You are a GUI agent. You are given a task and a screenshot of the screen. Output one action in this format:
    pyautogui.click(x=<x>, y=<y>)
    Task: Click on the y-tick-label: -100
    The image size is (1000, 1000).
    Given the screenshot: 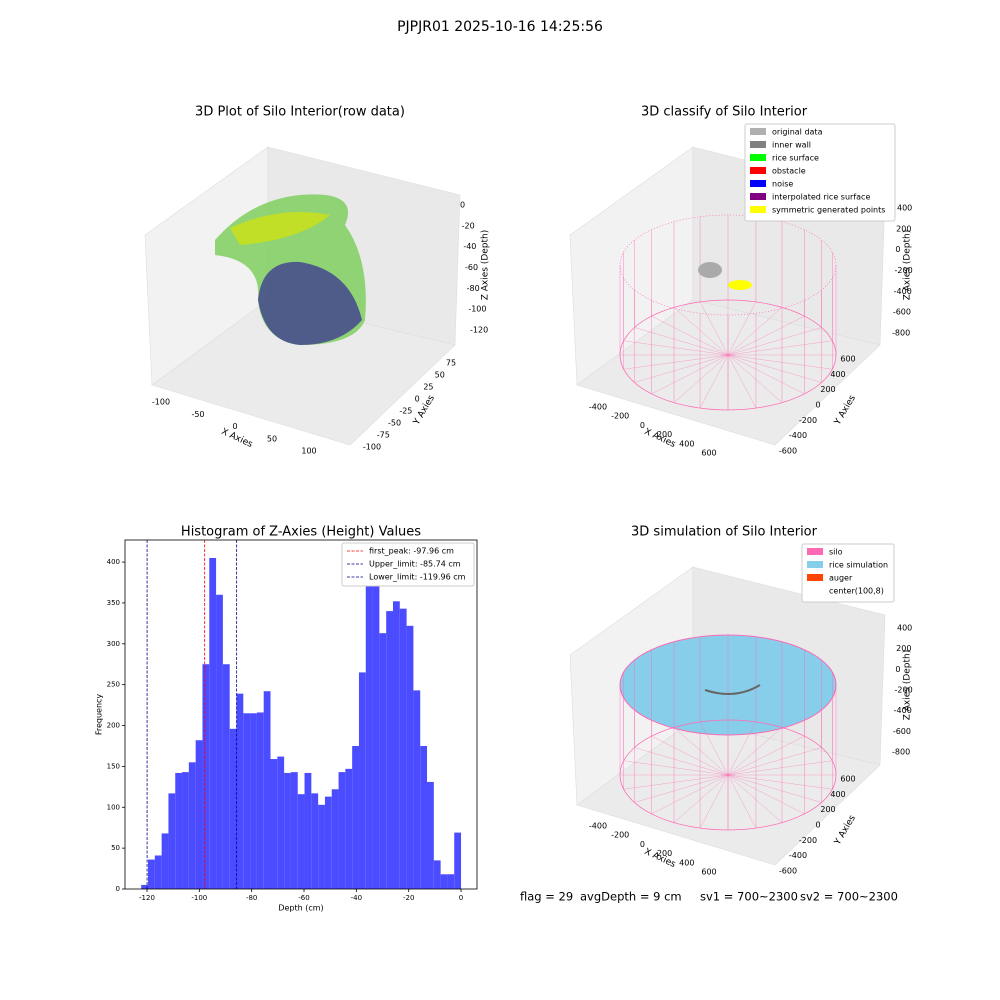 What is the action you would take?
    pyautogui.click(x=372, y=447)
    